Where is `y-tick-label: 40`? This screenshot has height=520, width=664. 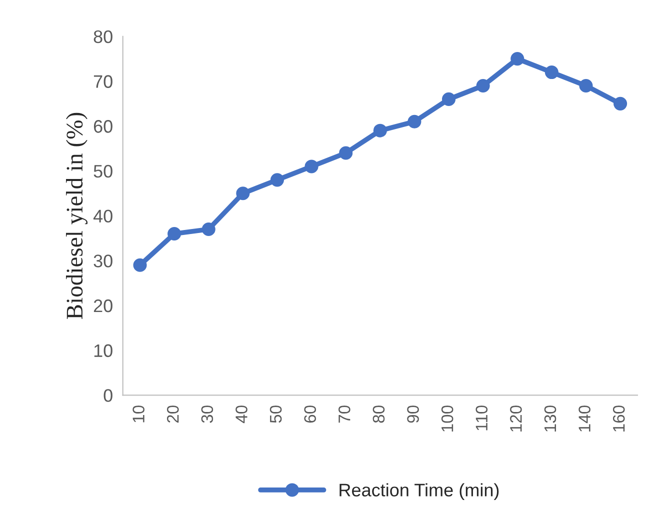 y-tick-label: 40 is located at coordinates (102, 216).